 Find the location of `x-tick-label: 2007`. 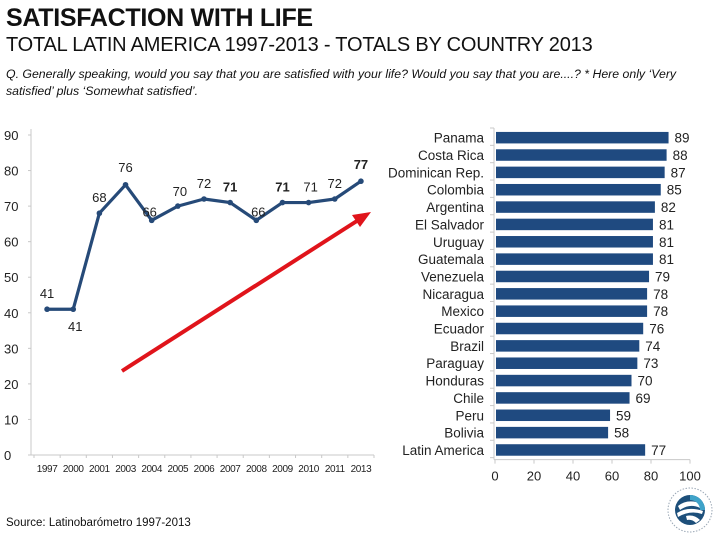

x-tick-label: 2007 is located at coordinates (230, 469).